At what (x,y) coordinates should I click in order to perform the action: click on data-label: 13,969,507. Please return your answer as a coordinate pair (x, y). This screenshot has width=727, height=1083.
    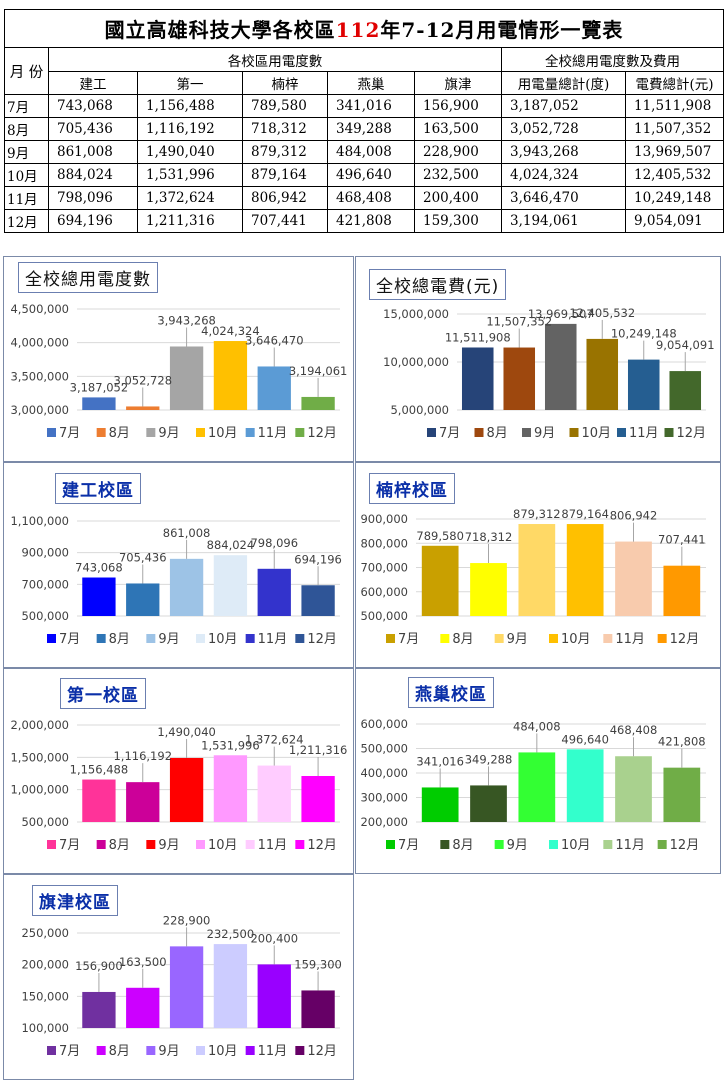
    Looking at the image, I should click on (561, 314).